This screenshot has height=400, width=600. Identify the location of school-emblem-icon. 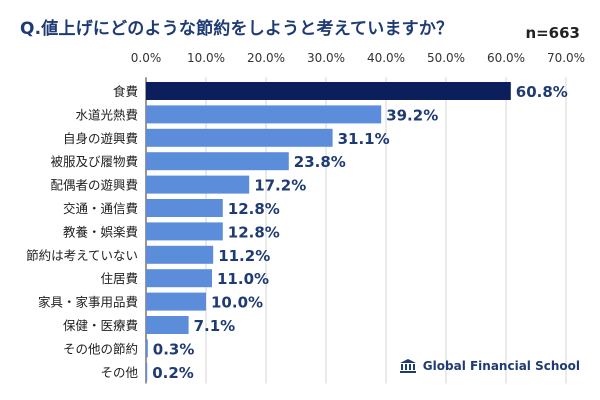
(407, 366).